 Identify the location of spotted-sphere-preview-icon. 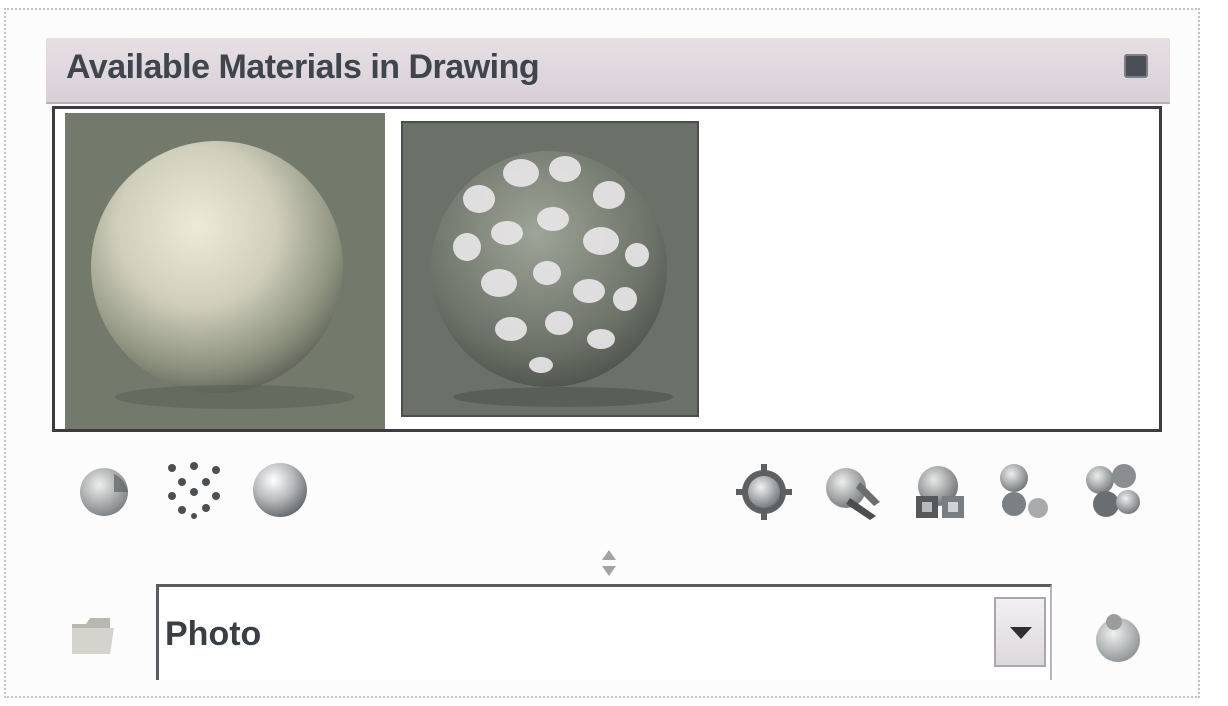
(550, 269).